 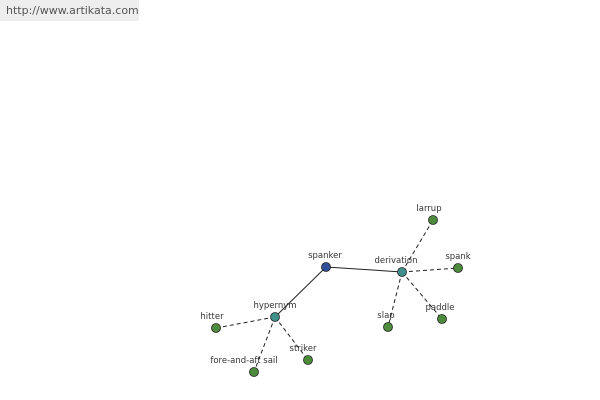 What do you see at coordinates (243, 361) in the screenshot?
I see `node-label: fore-and-aft sail` at bounding box center [243, 361].